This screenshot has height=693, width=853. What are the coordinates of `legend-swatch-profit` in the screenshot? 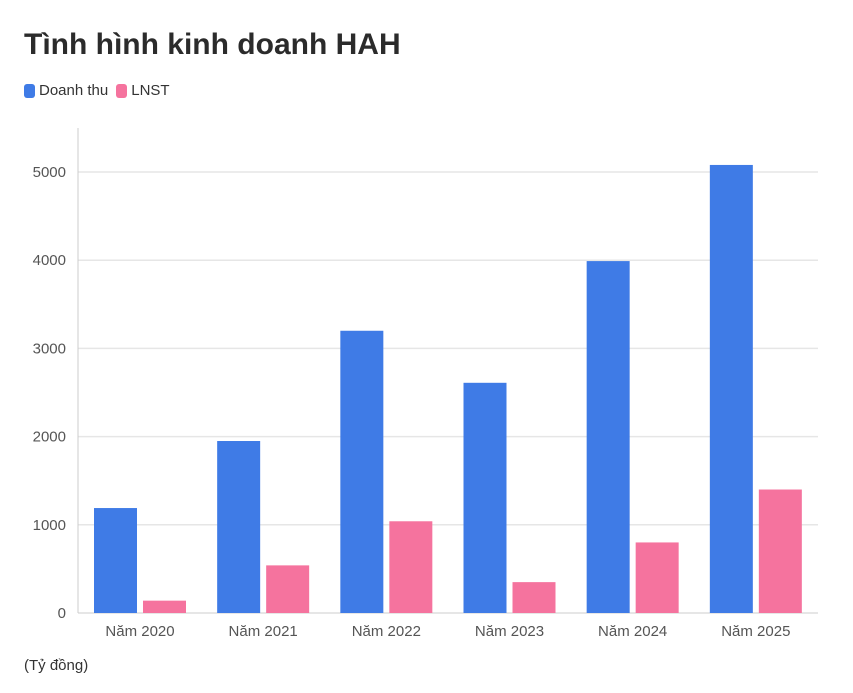 It's located at (122, 90).